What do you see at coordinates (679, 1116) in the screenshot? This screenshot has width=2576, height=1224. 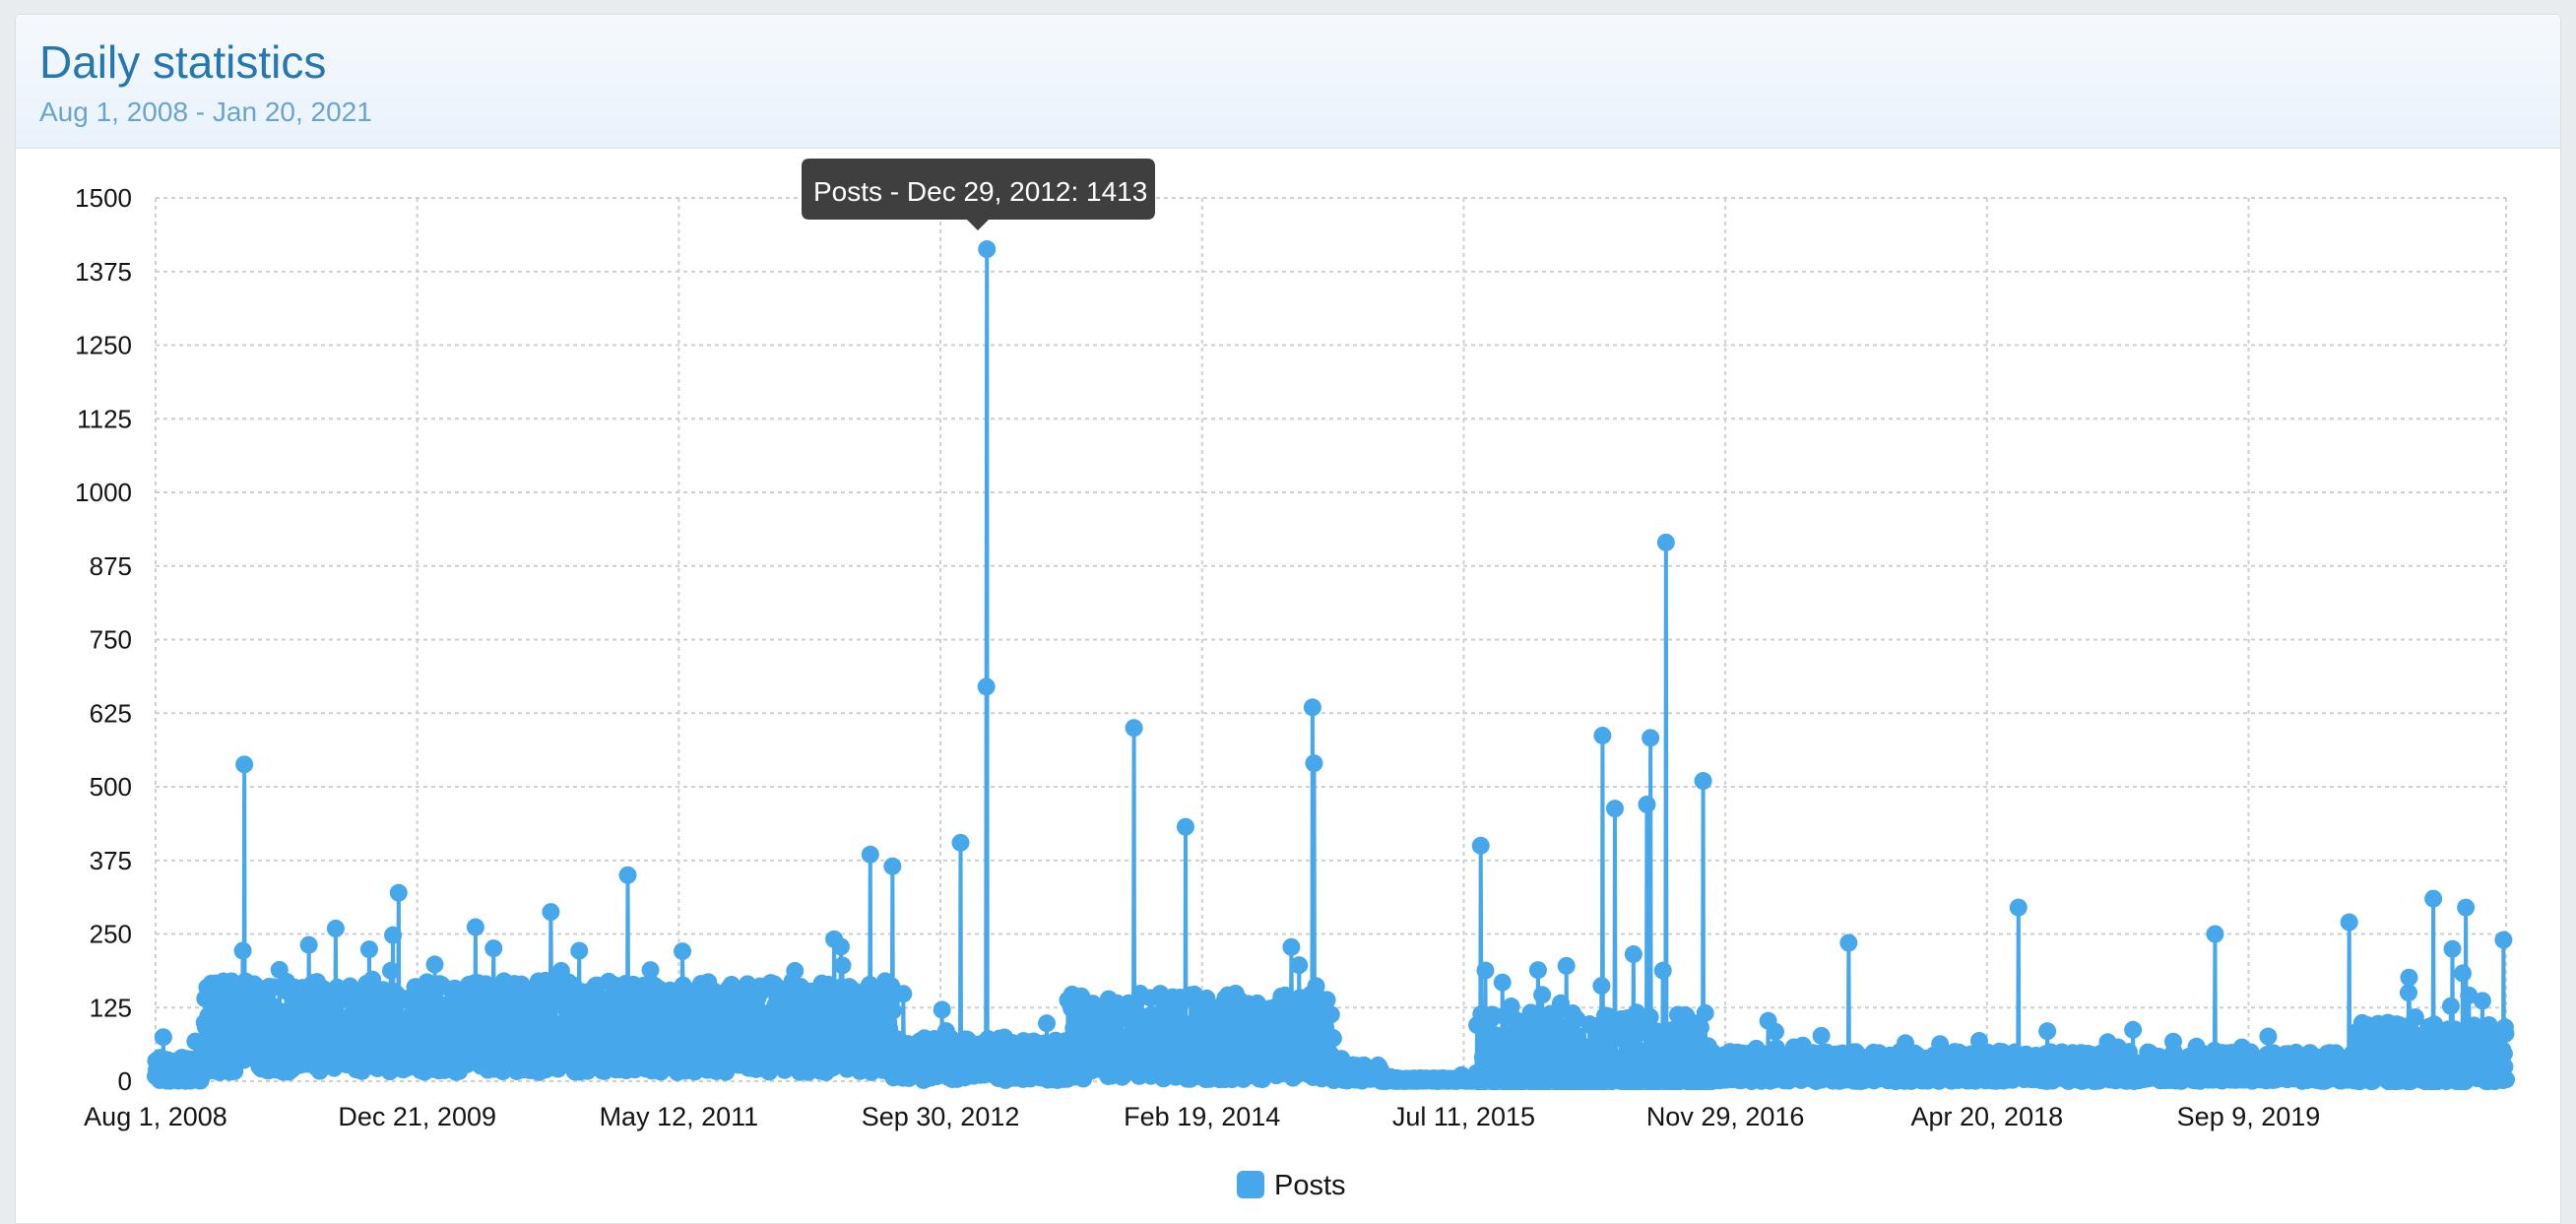 I see `x-tick-label: May 12, 2011` at bounding box center [679, 1116].